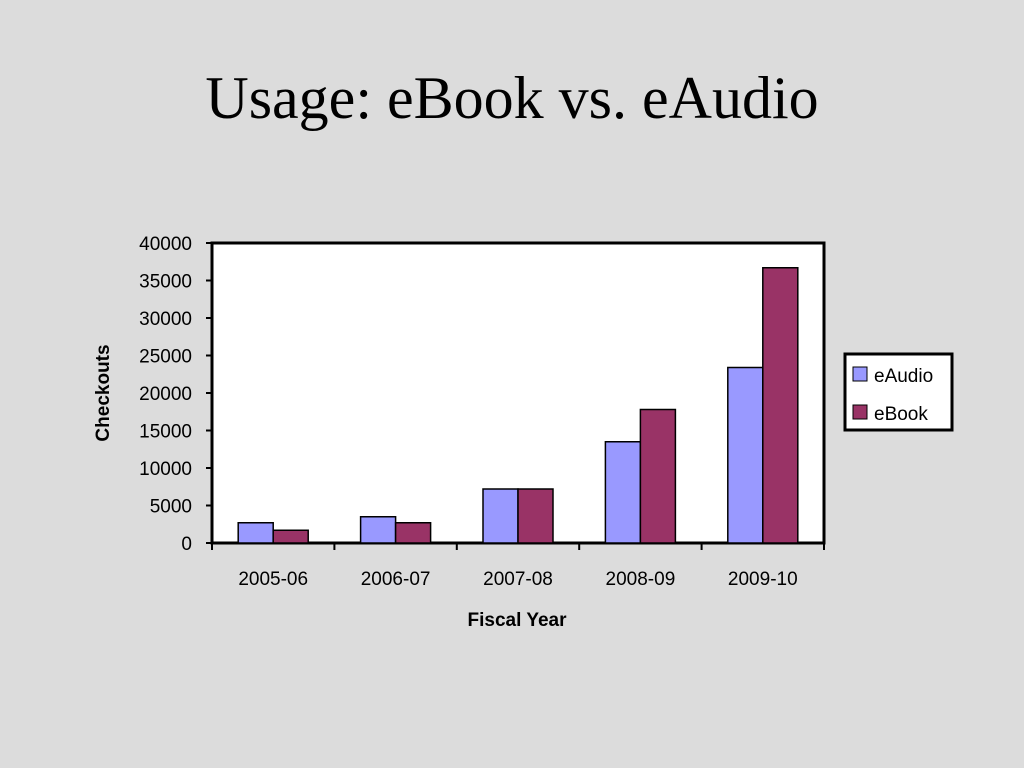  What do you see at coordinates (903, 376) in the screenshot?
I see `legend-label-eaudio: eAudio` at bounding box center [903, 376].